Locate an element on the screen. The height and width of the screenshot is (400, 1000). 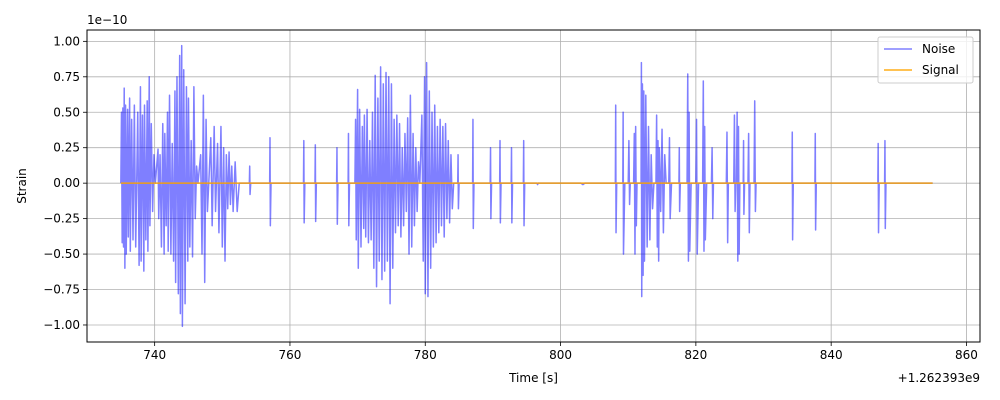
y-tick-label: 0.00 is located at coordinates (66, 183).